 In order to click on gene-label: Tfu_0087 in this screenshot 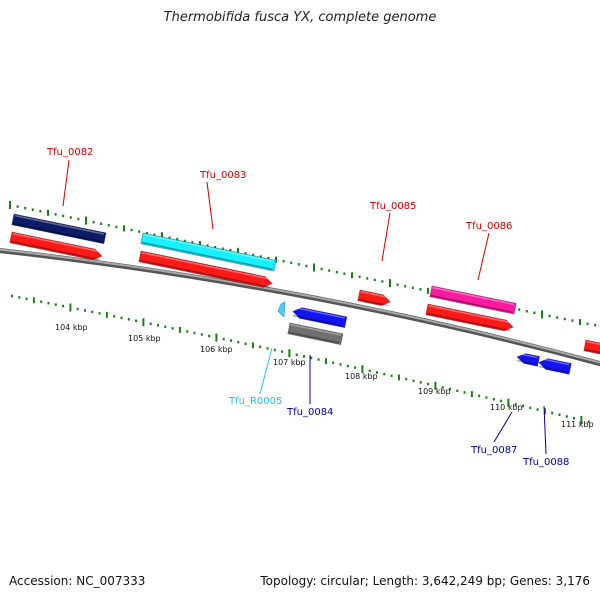, I will do `click(493, 450)`.